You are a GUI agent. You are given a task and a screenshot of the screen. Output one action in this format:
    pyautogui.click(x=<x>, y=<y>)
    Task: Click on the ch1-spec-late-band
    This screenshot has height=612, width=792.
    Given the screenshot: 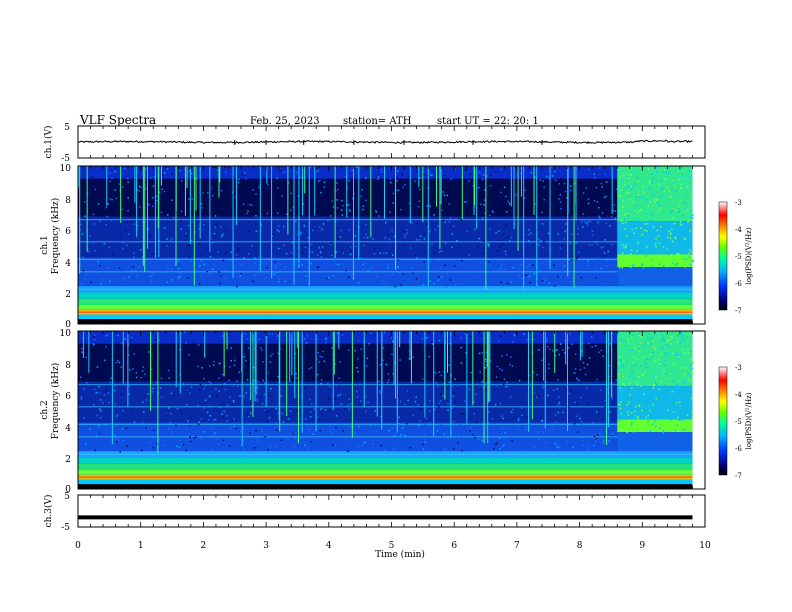 What is the action you would take?
    pyautogui.click(x=655, y=261)
    